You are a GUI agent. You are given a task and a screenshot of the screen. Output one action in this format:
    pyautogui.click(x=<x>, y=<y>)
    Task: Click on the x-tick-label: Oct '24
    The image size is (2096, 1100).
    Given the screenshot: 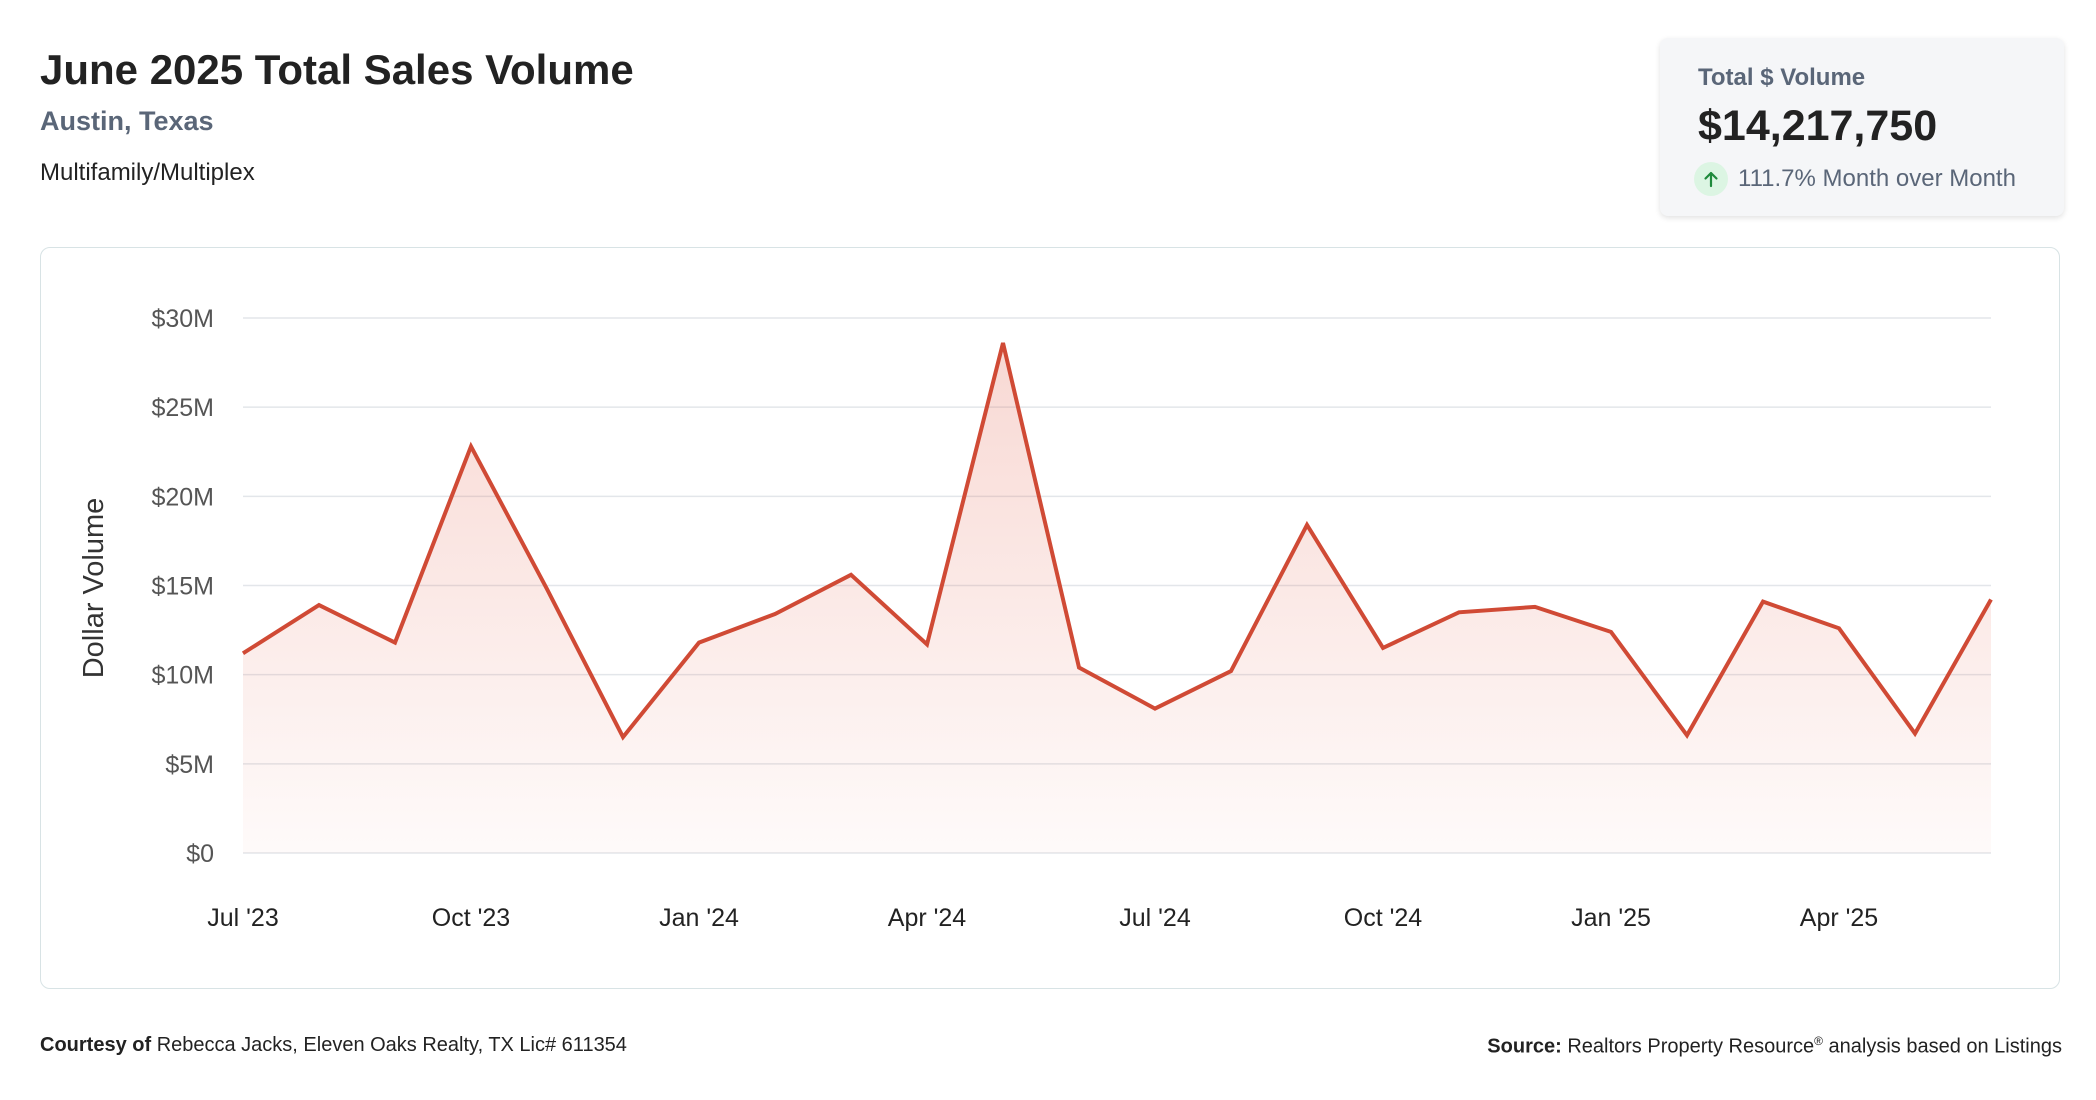 What is the action you would take?
    pyautogui.click(x=1383, y=918)
    